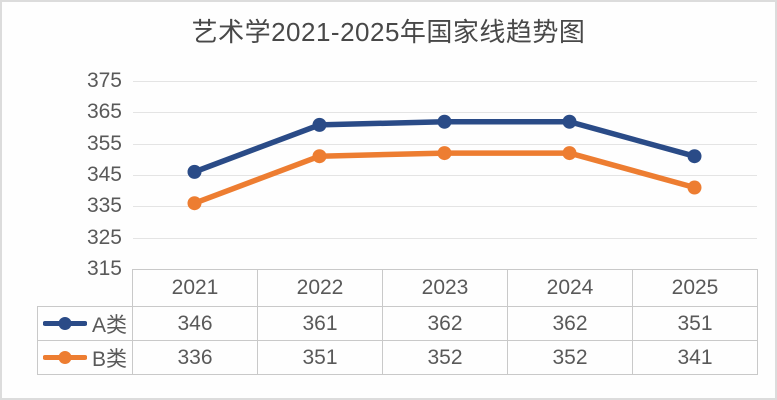 Image resolution: width=777 pixels, height=400 pixels. Describe the element at coordinates (320, 323) in the screenshot. I see `value-cell-A类-2022: 361` at that location.